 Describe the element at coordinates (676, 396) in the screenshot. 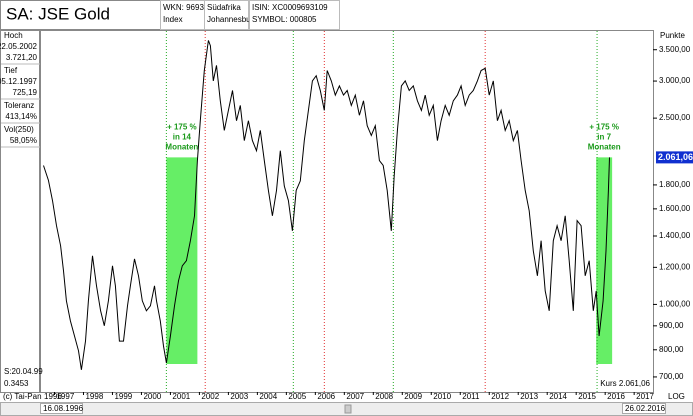

I see `log-label: LOG` at that location.